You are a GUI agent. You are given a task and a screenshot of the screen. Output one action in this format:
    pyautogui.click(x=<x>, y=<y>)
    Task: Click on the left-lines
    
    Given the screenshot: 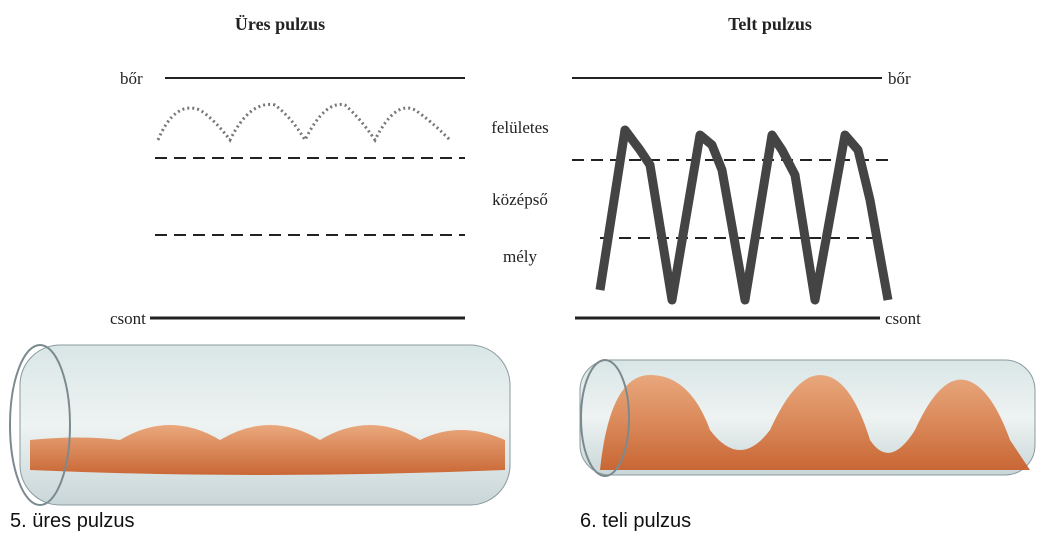 What is the action you would take?
    pyautogui.click(x=307, y=198)
    